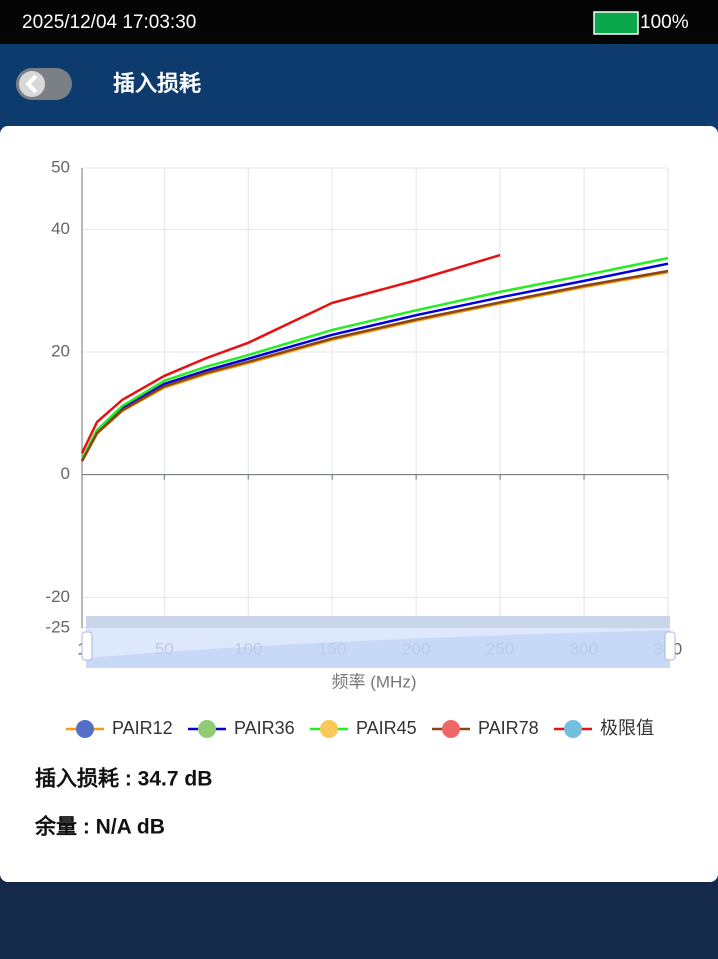 The height and width of the screenshot is (959, 718). I want to click on back-arrow, so click(31, 84).